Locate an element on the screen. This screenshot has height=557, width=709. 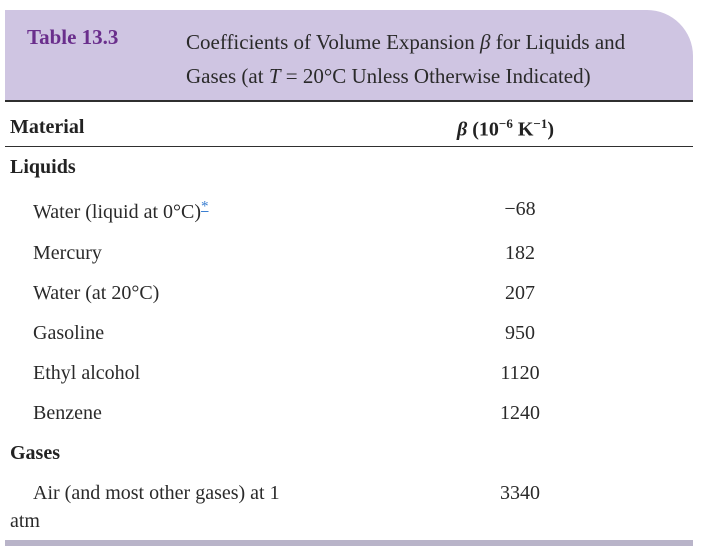
footnote-link: * is located at coordinates (205, 206).